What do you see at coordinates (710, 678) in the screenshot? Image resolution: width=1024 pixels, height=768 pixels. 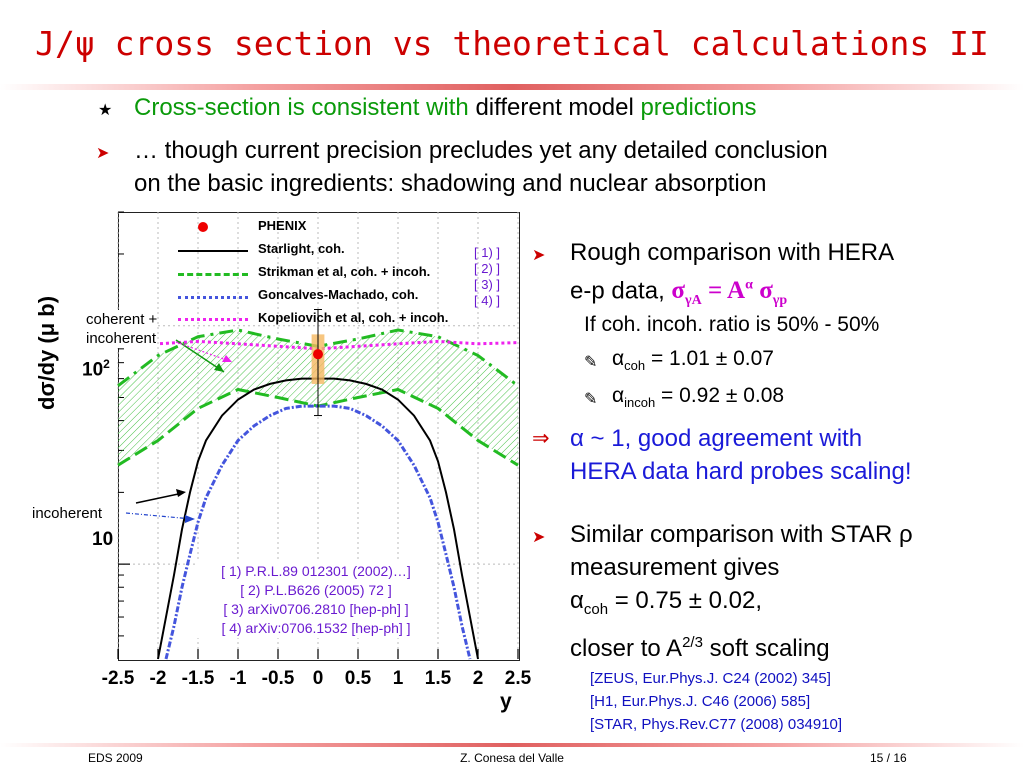 I see `ref-zeus: [ZEUS, Eur.Phys.J. C24 (2002) 345]` at bounding box center [710, 678].